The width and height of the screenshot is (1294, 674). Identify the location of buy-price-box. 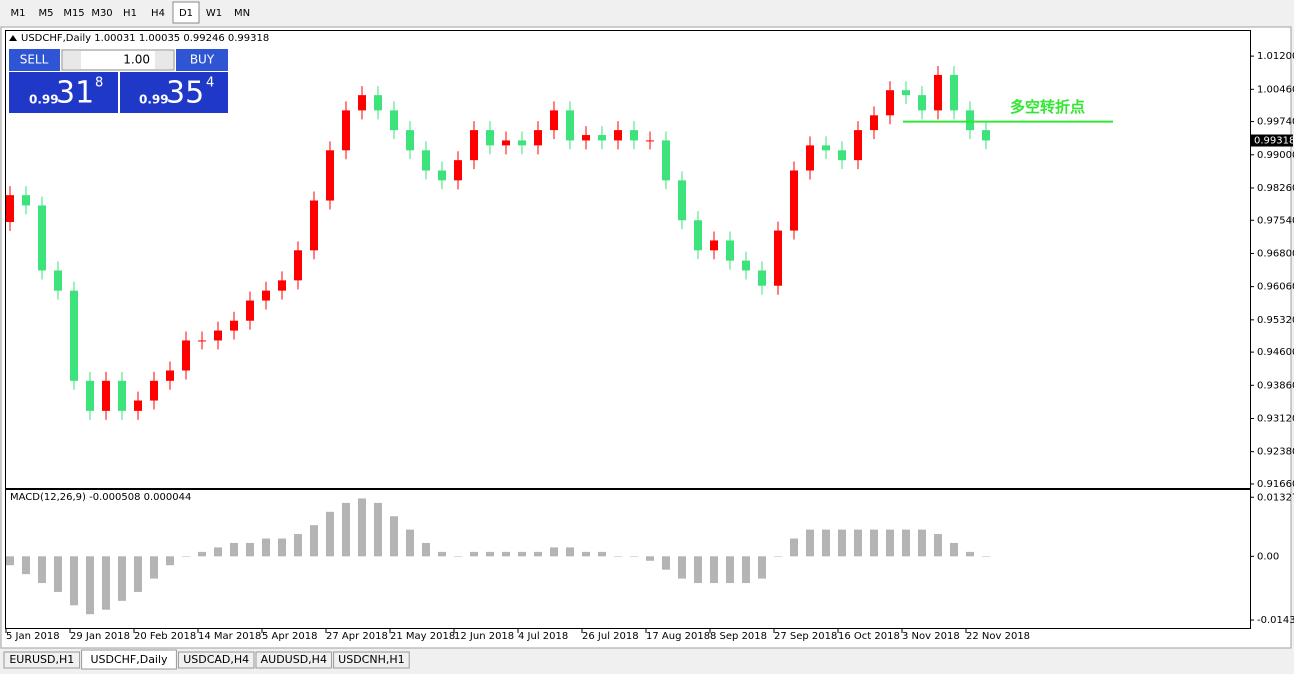
(174, 92).